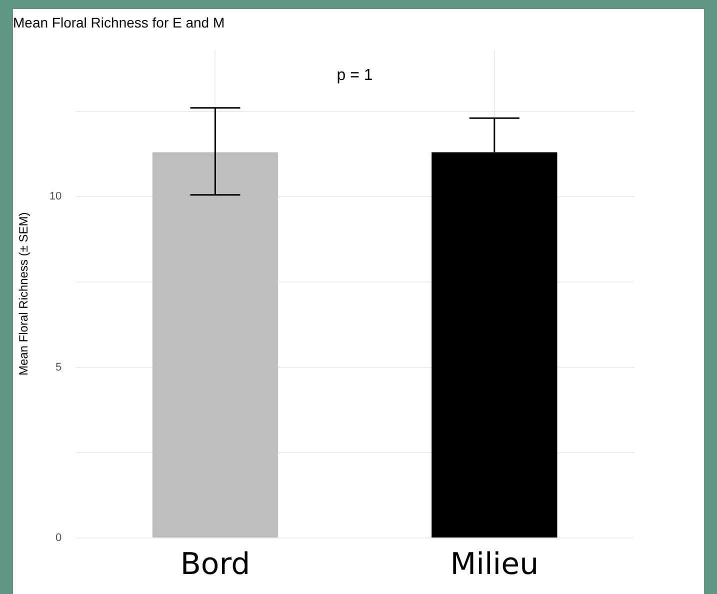 Image resolution: width=717 pixels, height=594 pixels. What do you see at coordinates (494, 564) in the screenshot?
I see `x-tick-label: Milieu` at bounding box center [494, 564].